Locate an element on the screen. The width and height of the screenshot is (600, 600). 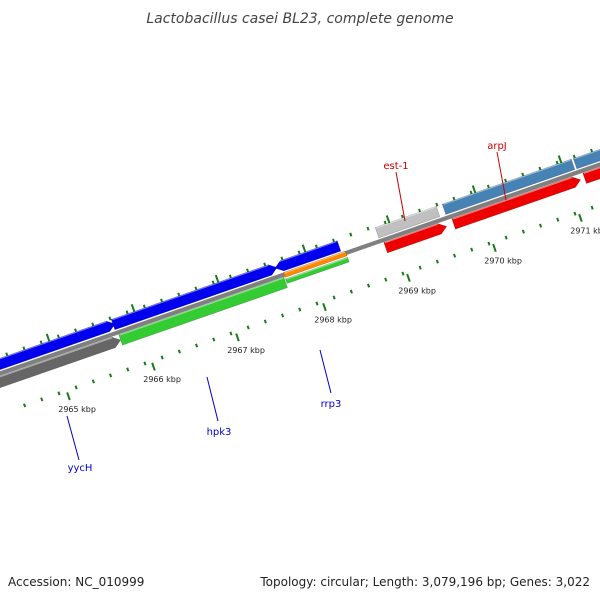
gene-label: est-1 is located at coordinates (395, 166).